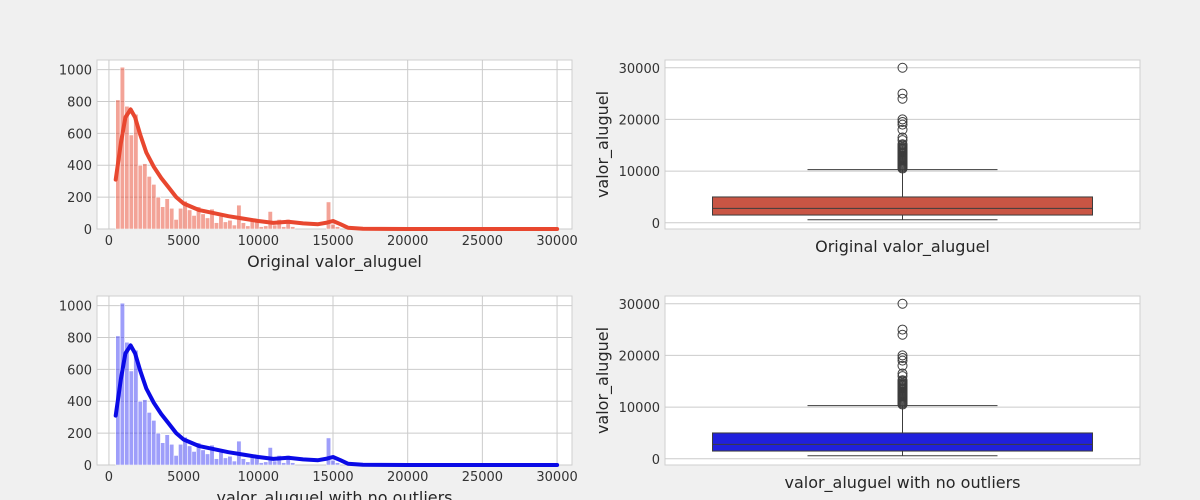 This screenshot has height=500, width=1200. What do you see at coordinates (258, 241) in the screenshot?
I see `x-tick-label: 10000` at bounding box center [258, 241].